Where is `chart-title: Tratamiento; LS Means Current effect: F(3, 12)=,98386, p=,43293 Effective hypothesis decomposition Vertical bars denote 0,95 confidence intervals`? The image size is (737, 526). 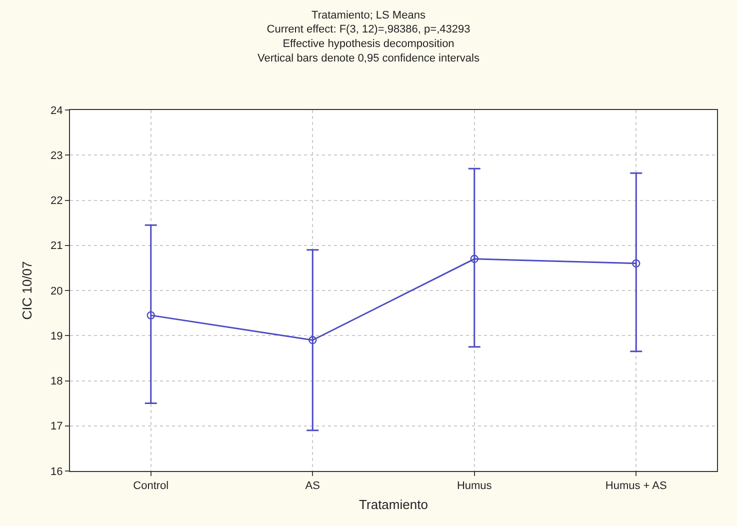
chart-title: Tratamiento; LS Means Current effect: F(3, 12)=,98386, p=,43293 Effective hypothesis decomposition Vertical bars denote 0,95 confidence intervals is located at coordinates (369, 36).